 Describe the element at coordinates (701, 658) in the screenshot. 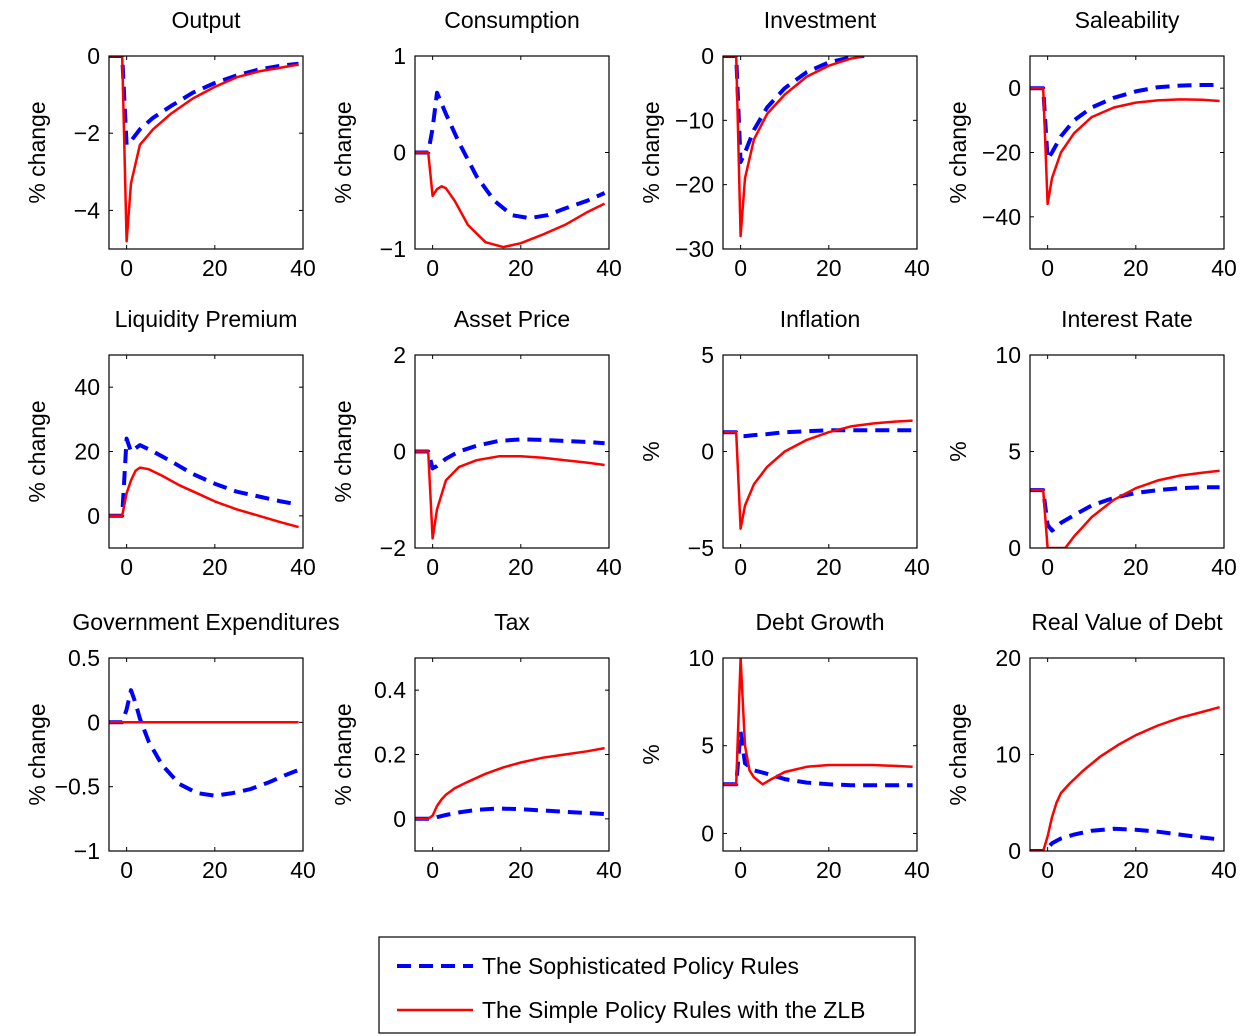

I see `y-tick-label: 10` at that location.